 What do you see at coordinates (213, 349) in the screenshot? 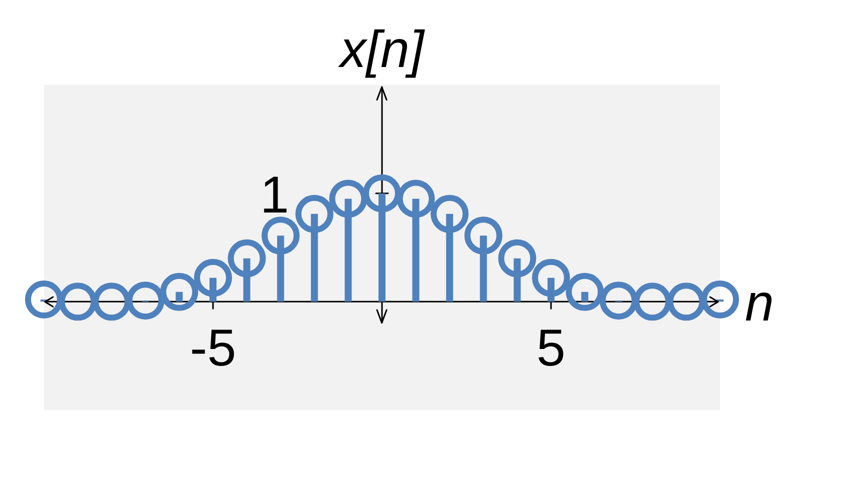
I see `x-tick-label: -5` at bounding box center [213, 349].